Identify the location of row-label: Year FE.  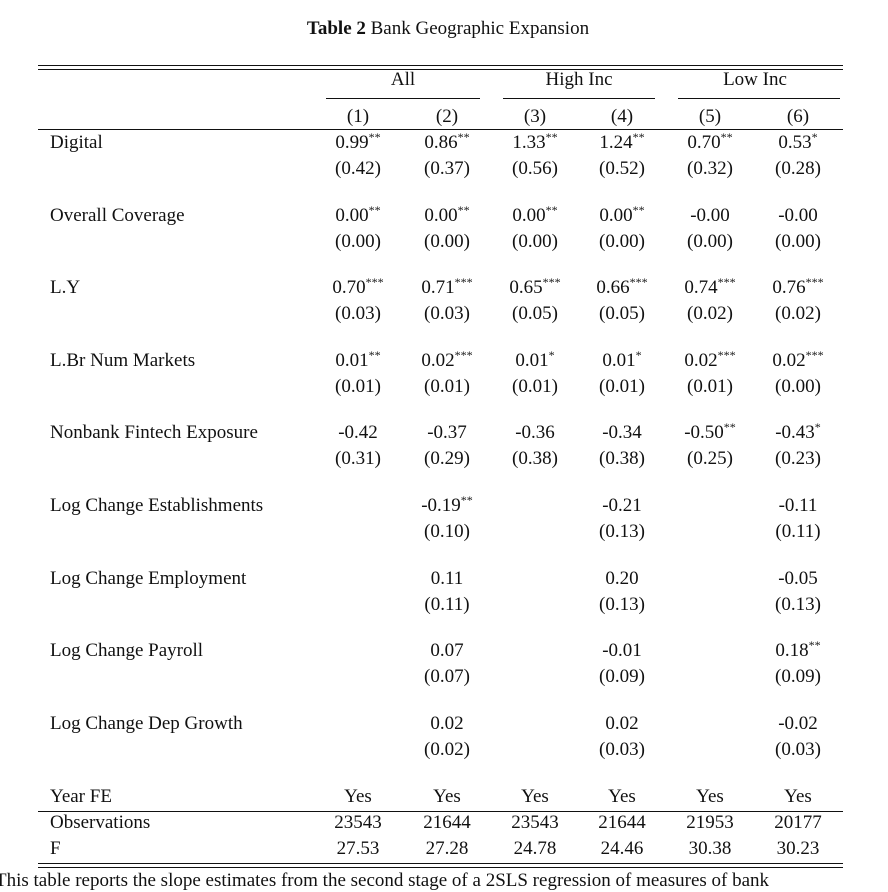
(81, 796).